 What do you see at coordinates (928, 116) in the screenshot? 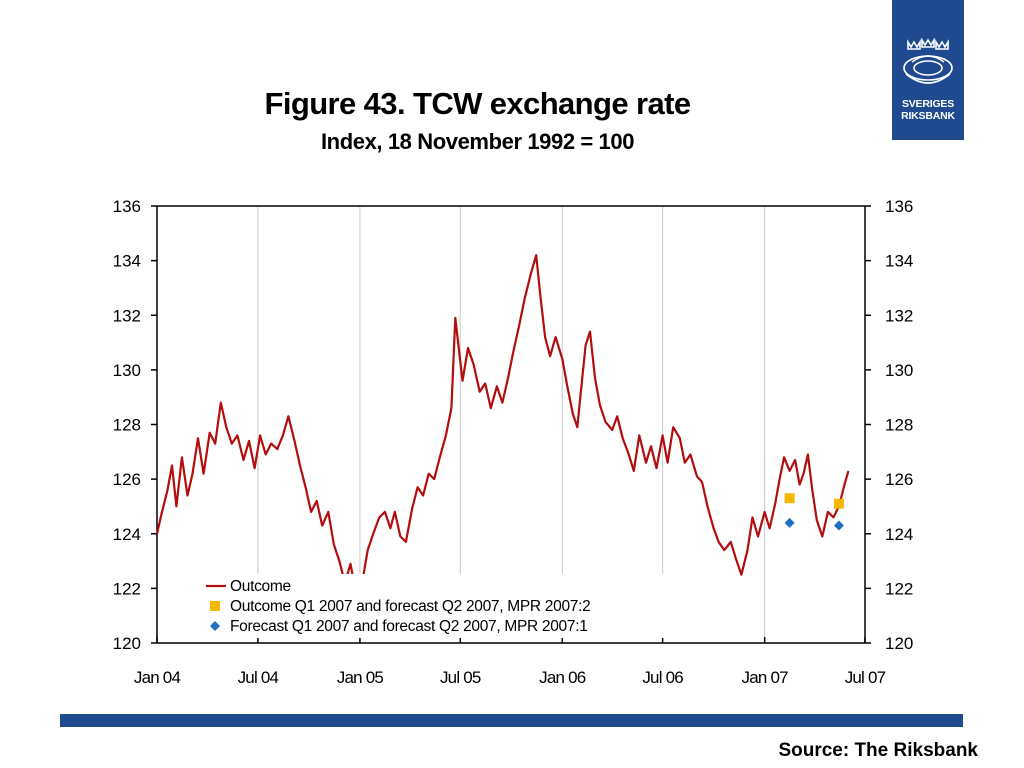
I see `logo-text-line2: RIKSBANK` at bounding box center [928, 116].